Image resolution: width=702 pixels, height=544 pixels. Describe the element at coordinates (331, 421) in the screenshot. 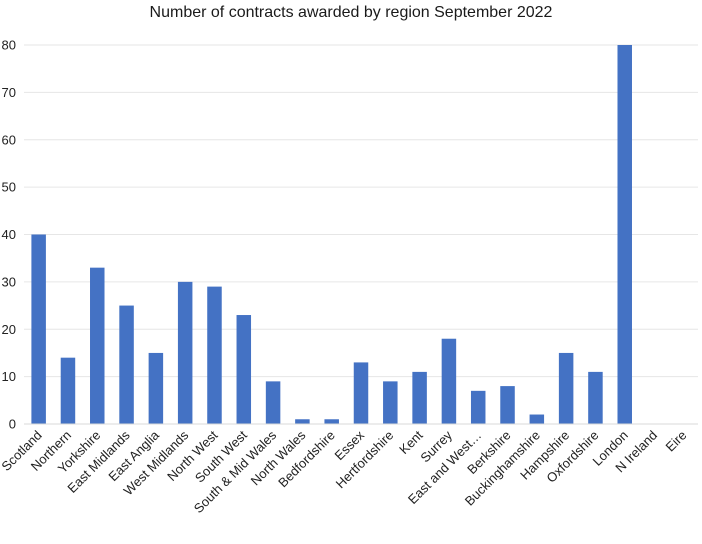

I see `bar-bedfordshire` at that location.